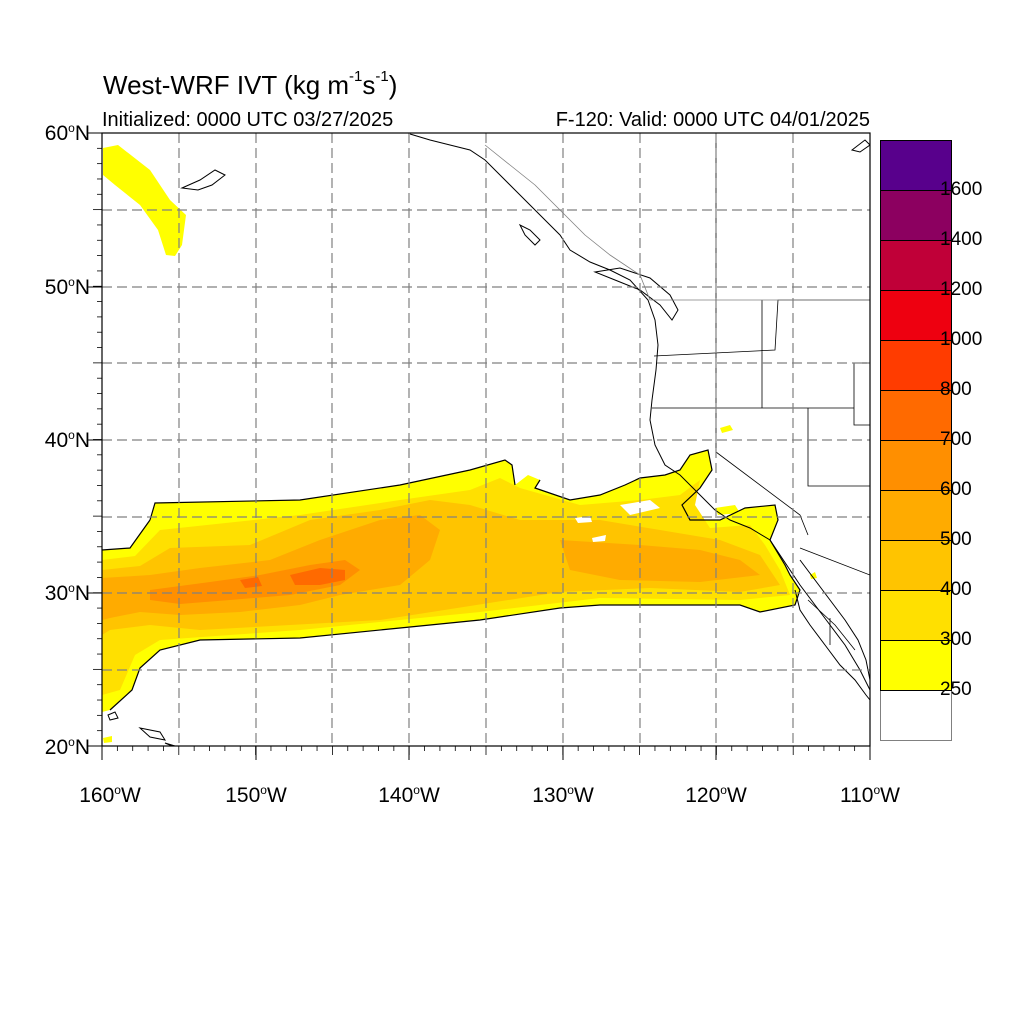 This screenshot has width=1024, height=1024. I want to click on lon-label-120w: 120oW, so click(716, 795).